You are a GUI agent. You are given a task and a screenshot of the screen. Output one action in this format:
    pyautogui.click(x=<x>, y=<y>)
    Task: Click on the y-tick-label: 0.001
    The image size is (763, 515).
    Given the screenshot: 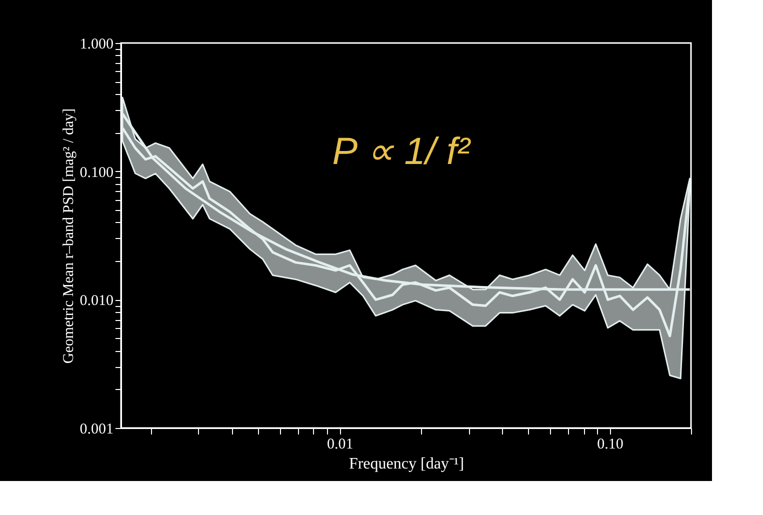 What is the action you would take?
    pyautogui.click(x=97, y=430)
    